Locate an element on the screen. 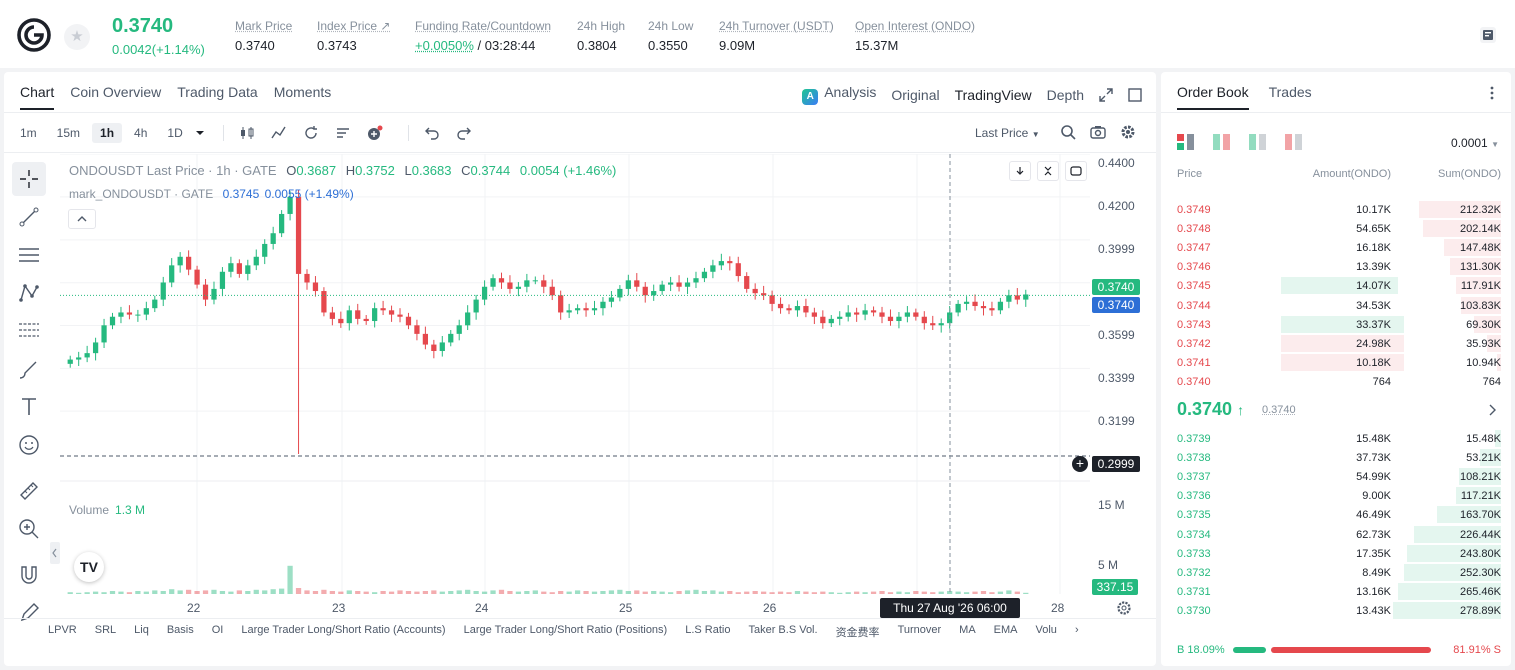 The width and height of the screenshot is (1515, 670). layout-both-icon is located at coordinates (1186, 142).